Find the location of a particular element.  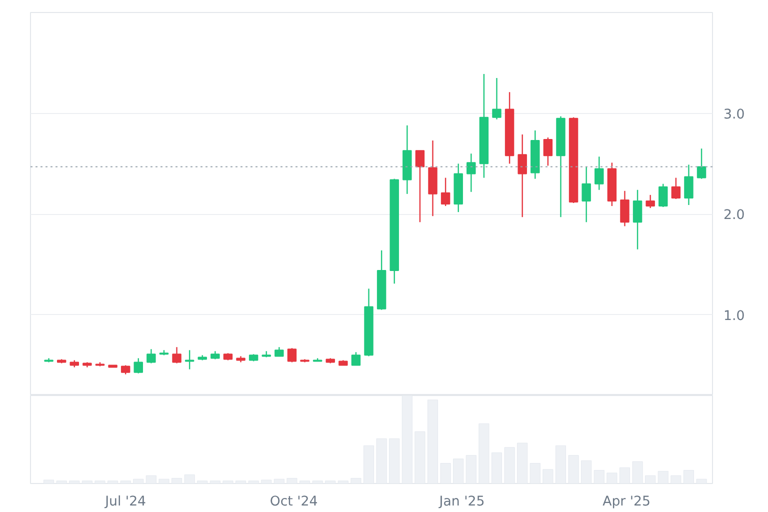

y-tick-label: 3.0 is located at coordinates (734, 114).